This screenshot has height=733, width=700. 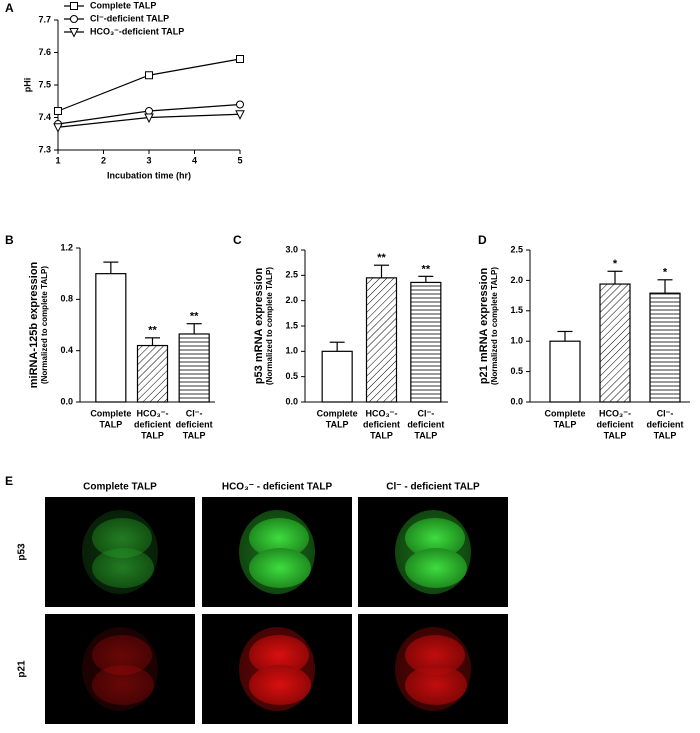 What do you see at coordinates (239, 160) in the screenshot?
I see `x-tick-label: 5` at bounding box center [239, 160].